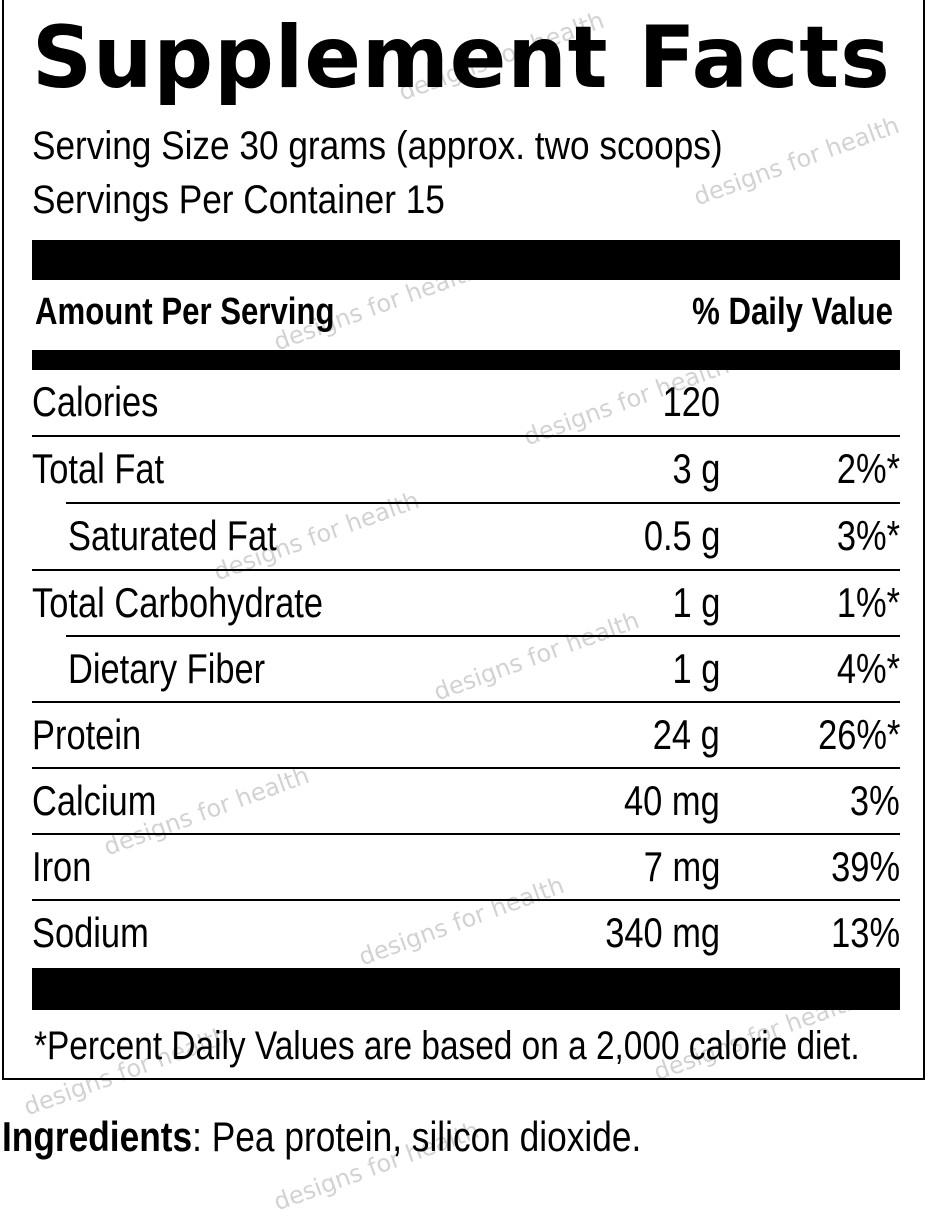 This screenshot has width=929, height=1216. What do you see at coordinates (868, 602) in the screenshot?
I see `nutrient-daily-value: 1%*` at bounding box center [868, 602].